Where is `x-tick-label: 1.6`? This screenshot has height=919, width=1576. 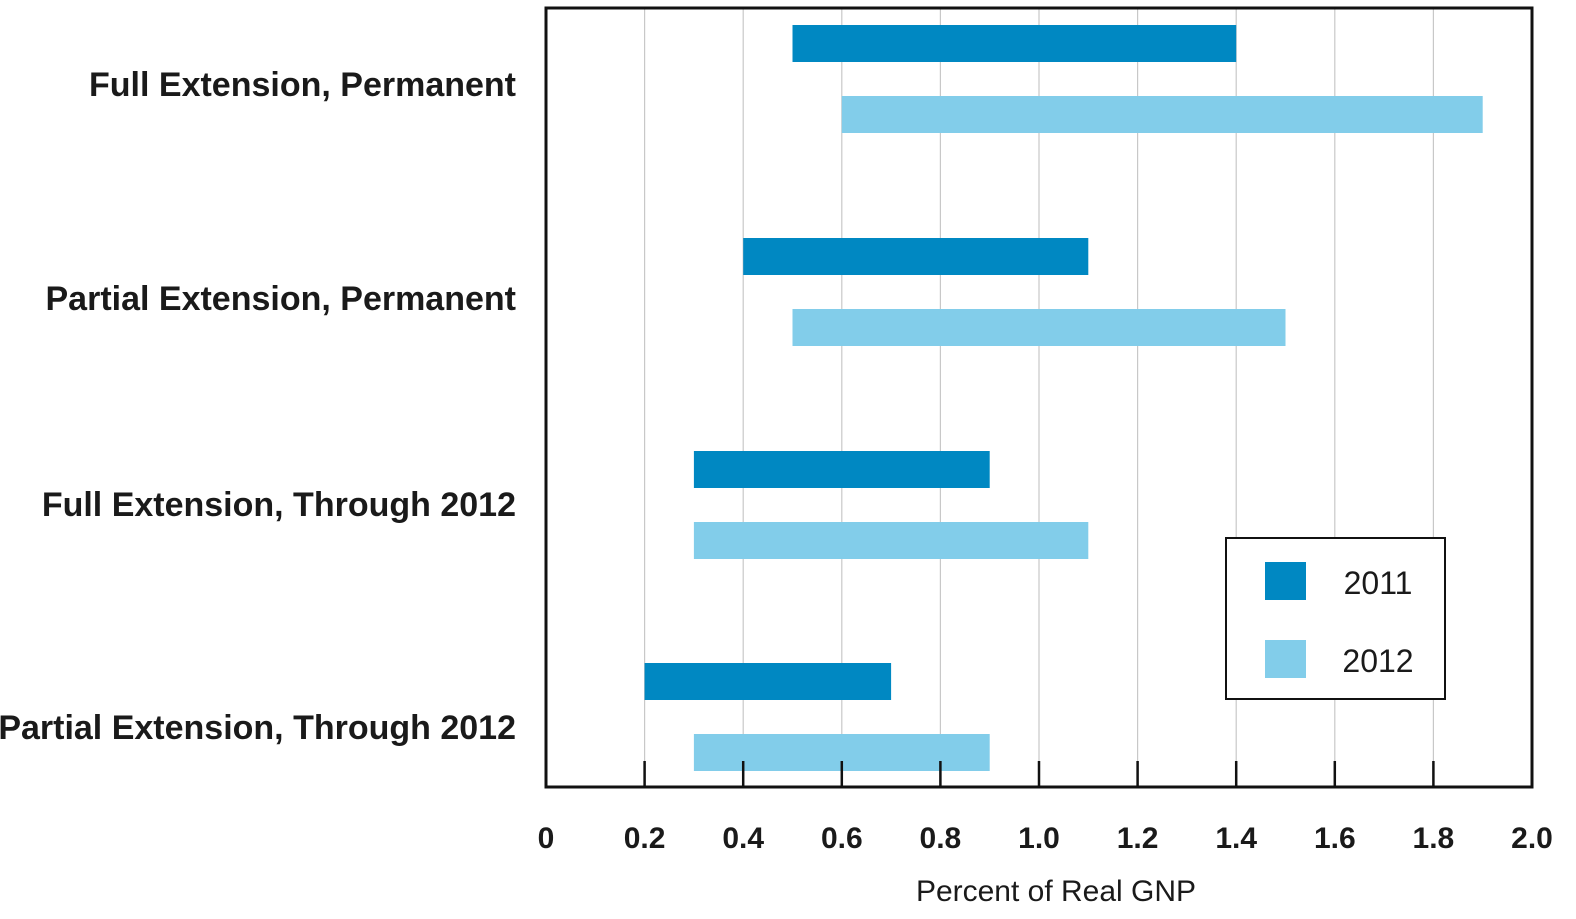
x-tick-label: 1.6 is located at coordinates (1335, 838).